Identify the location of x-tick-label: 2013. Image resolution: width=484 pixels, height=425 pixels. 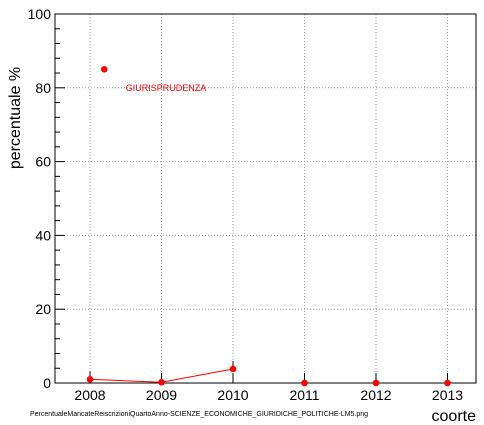
(447, 395).